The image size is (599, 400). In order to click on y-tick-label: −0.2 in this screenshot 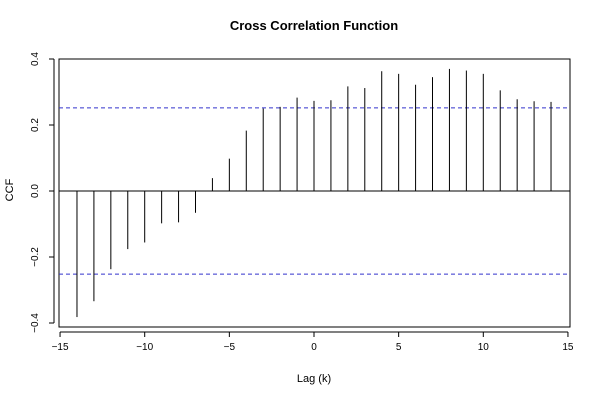, I will do `click(35, 257)`.